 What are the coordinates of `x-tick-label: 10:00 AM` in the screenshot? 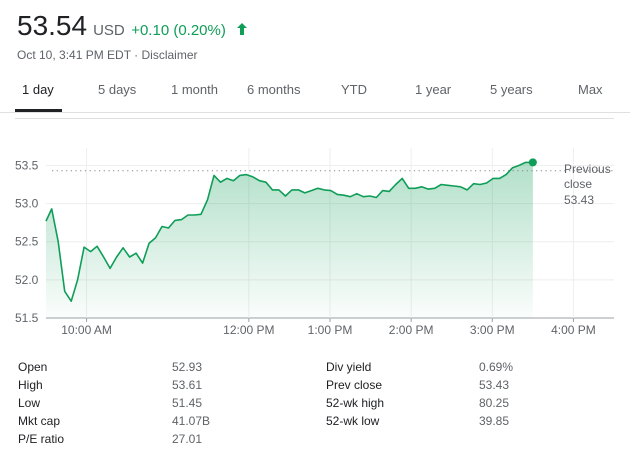 It's located at (86, 330).